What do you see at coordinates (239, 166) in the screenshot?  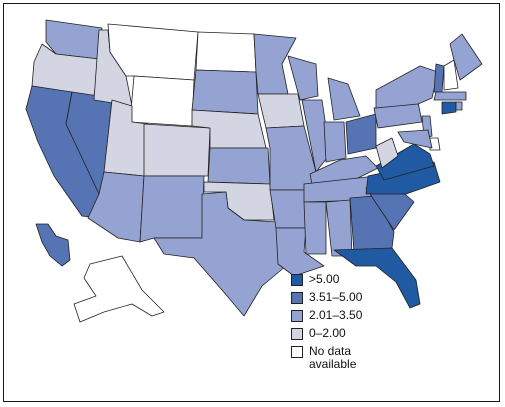 I see `state-ks` at bounding box center [239, 166].